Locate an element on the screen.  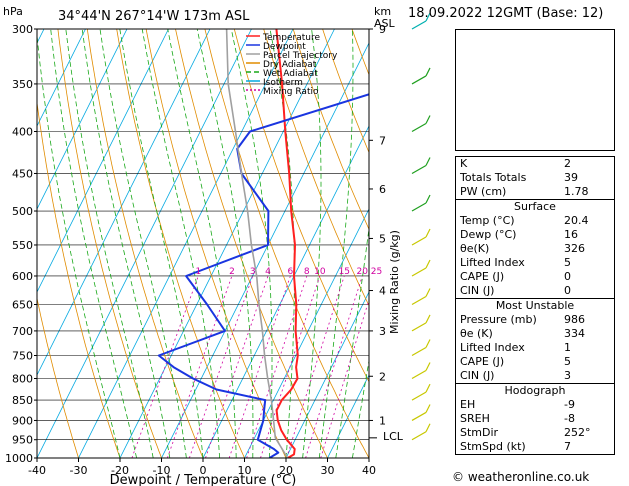
site-link: weatheronline.co.uk is located at coordinates (528, 477).